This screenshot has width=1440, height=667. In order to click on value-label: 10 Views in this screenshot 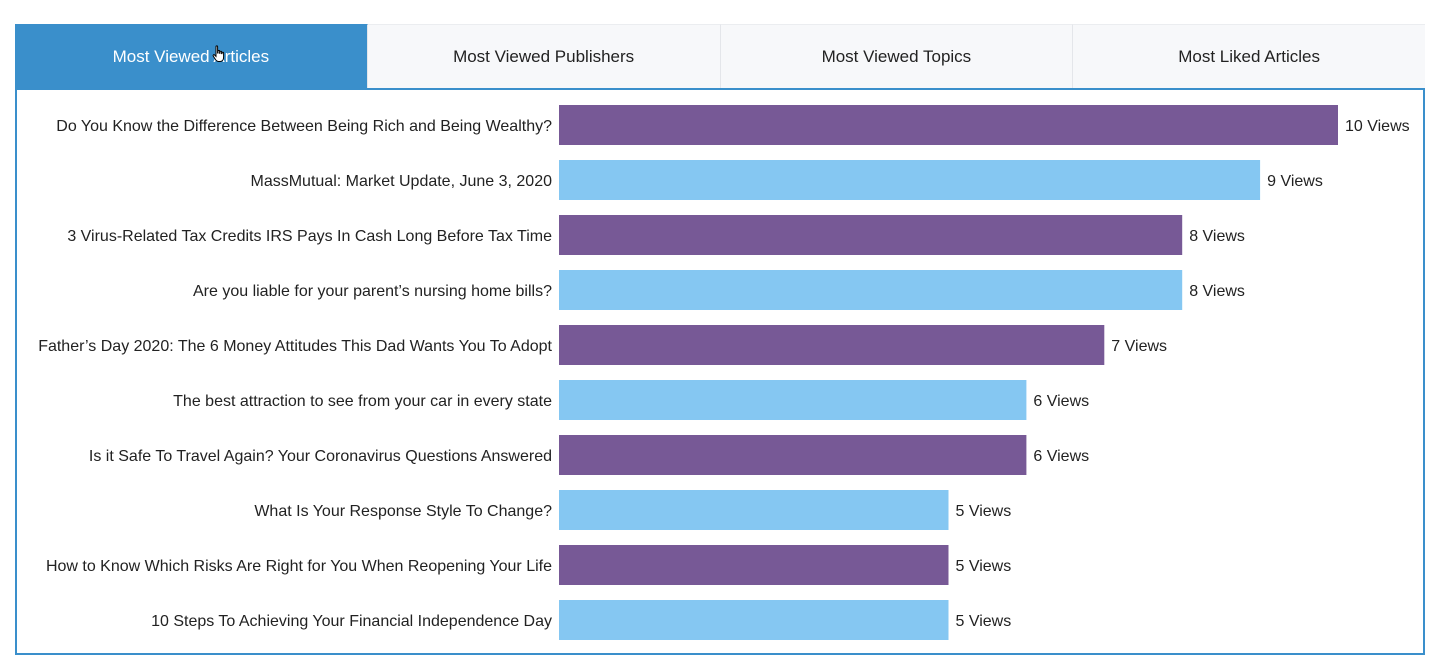, I will do `click(1377, 126)`.